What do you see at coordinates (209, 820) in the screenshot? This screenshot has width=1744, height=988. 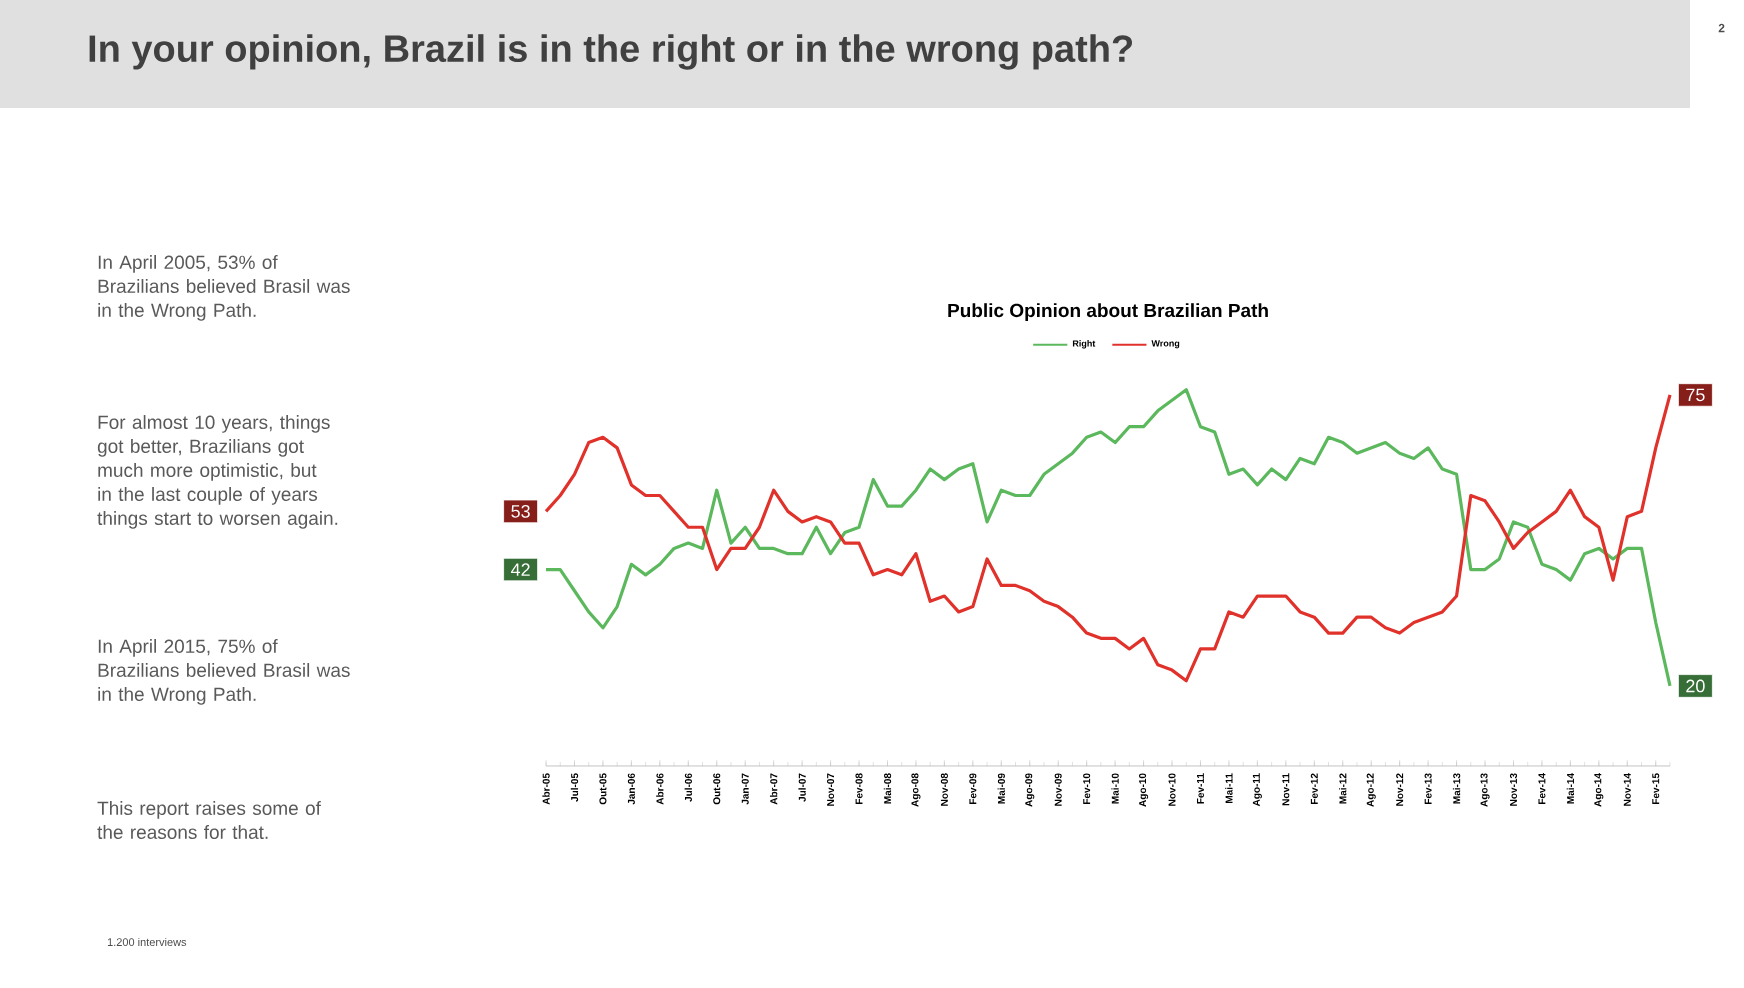 I see `text: This report raises some of the reasons for that.` at bounding box center [209, 820].